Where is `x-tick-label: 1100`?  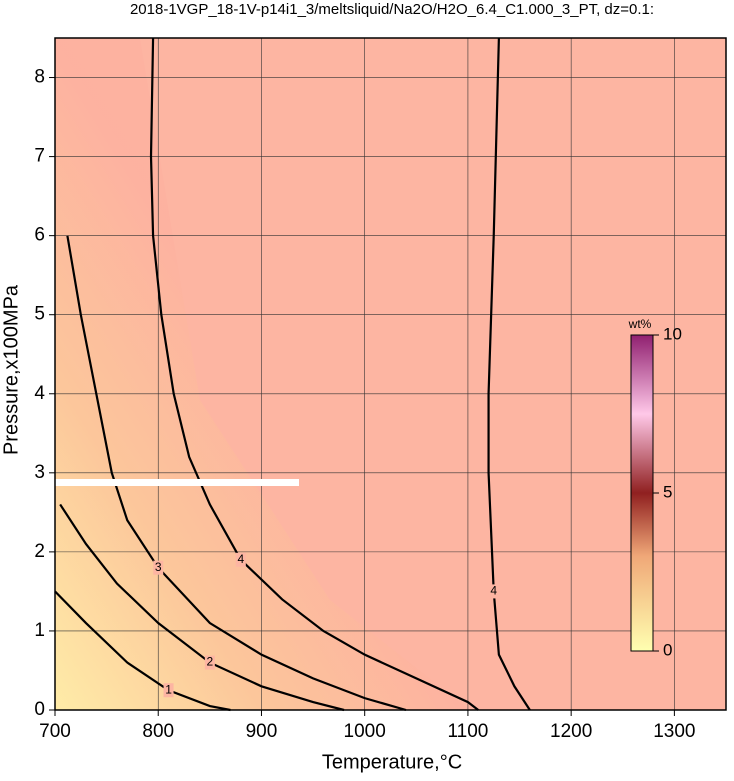 x-tick-label: 1100 is located at coordinates (467, 731).